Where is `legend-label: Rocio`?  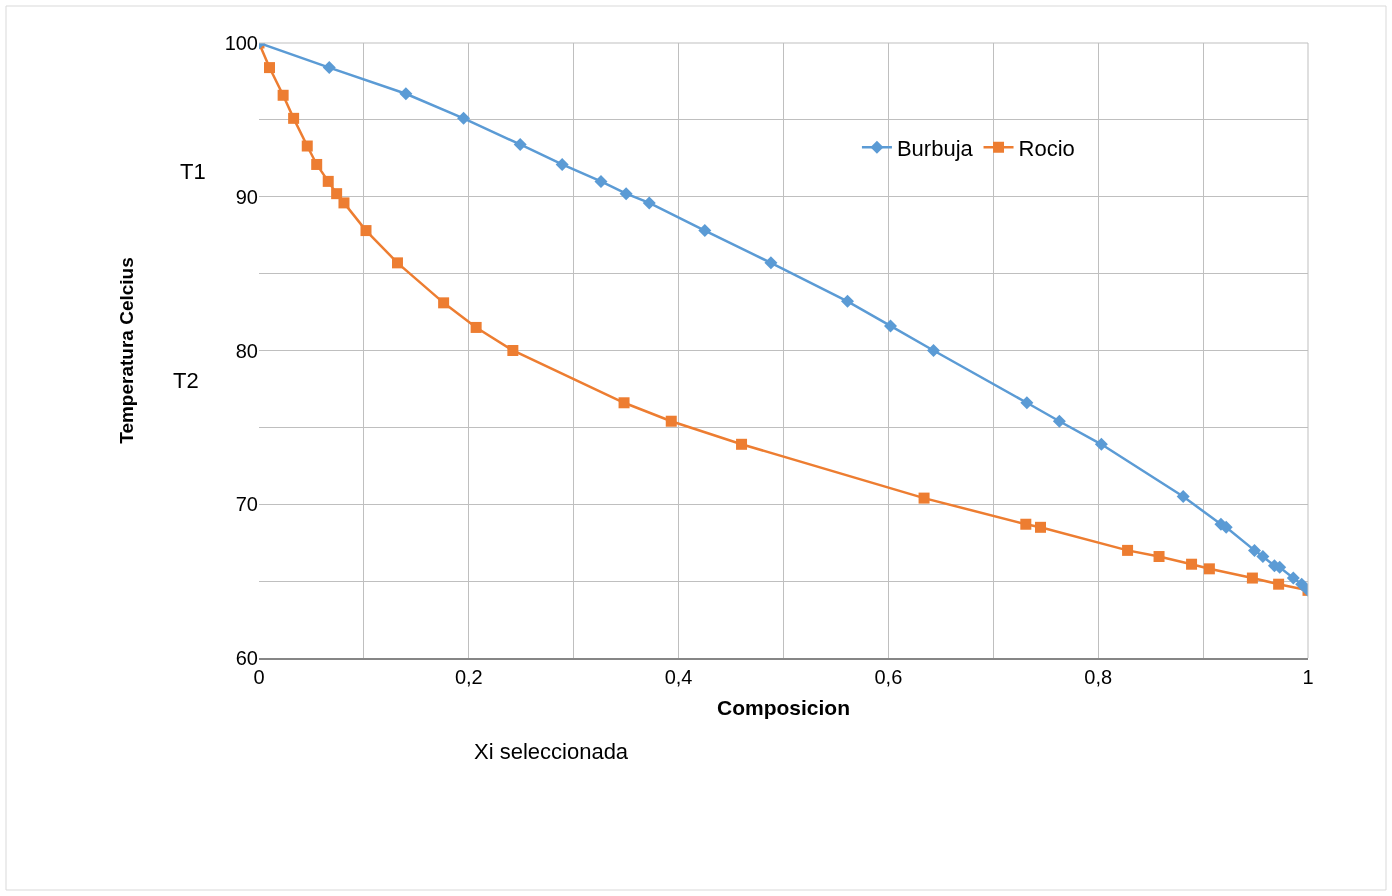
legend-label: Rocio is located at coordinates (1046, 148).